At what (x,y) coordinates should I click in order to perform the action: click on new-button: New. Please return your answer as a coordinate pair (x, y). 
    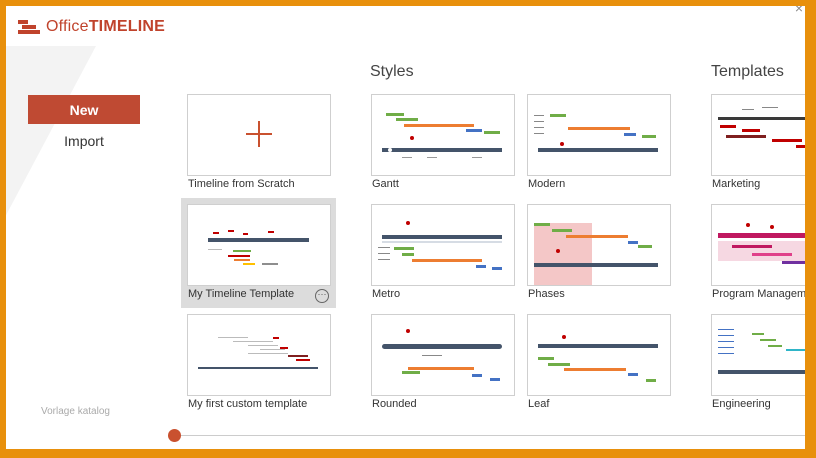
    Looking at the image, I should click on (84, 109).